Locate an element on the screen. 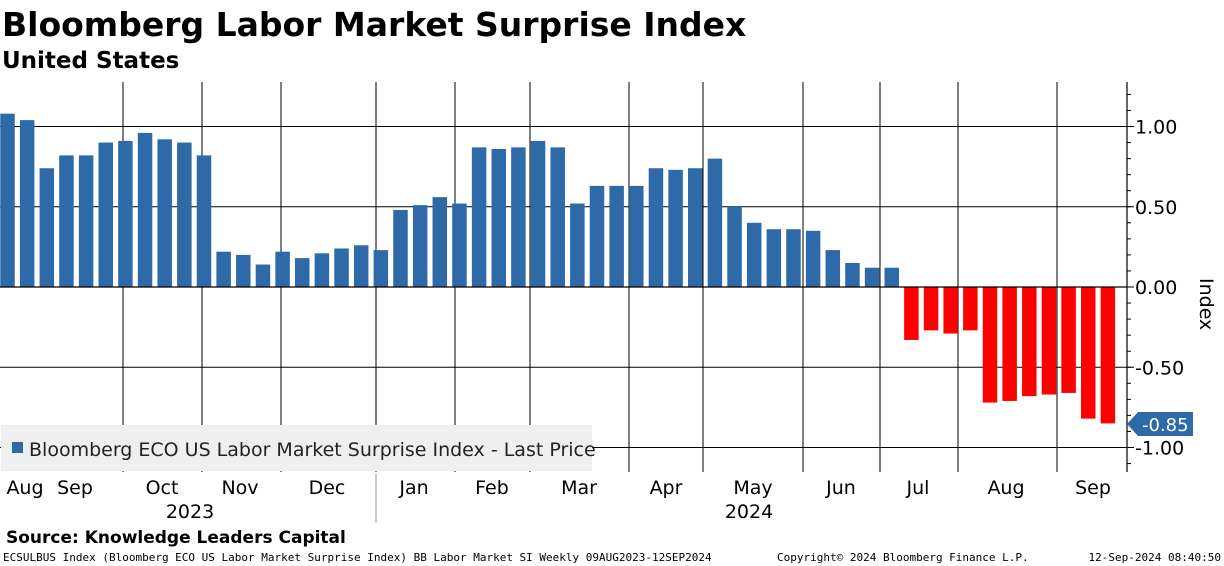  y-axis-label: Index is located at coordinates (1206, 304).